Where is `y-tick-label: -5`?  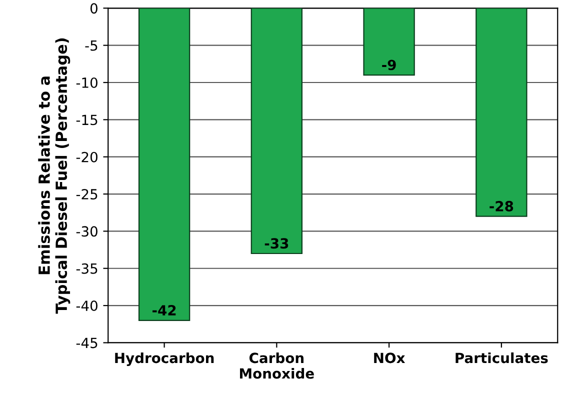 y-tick-label: -5 is located at coordinates (91, 45).